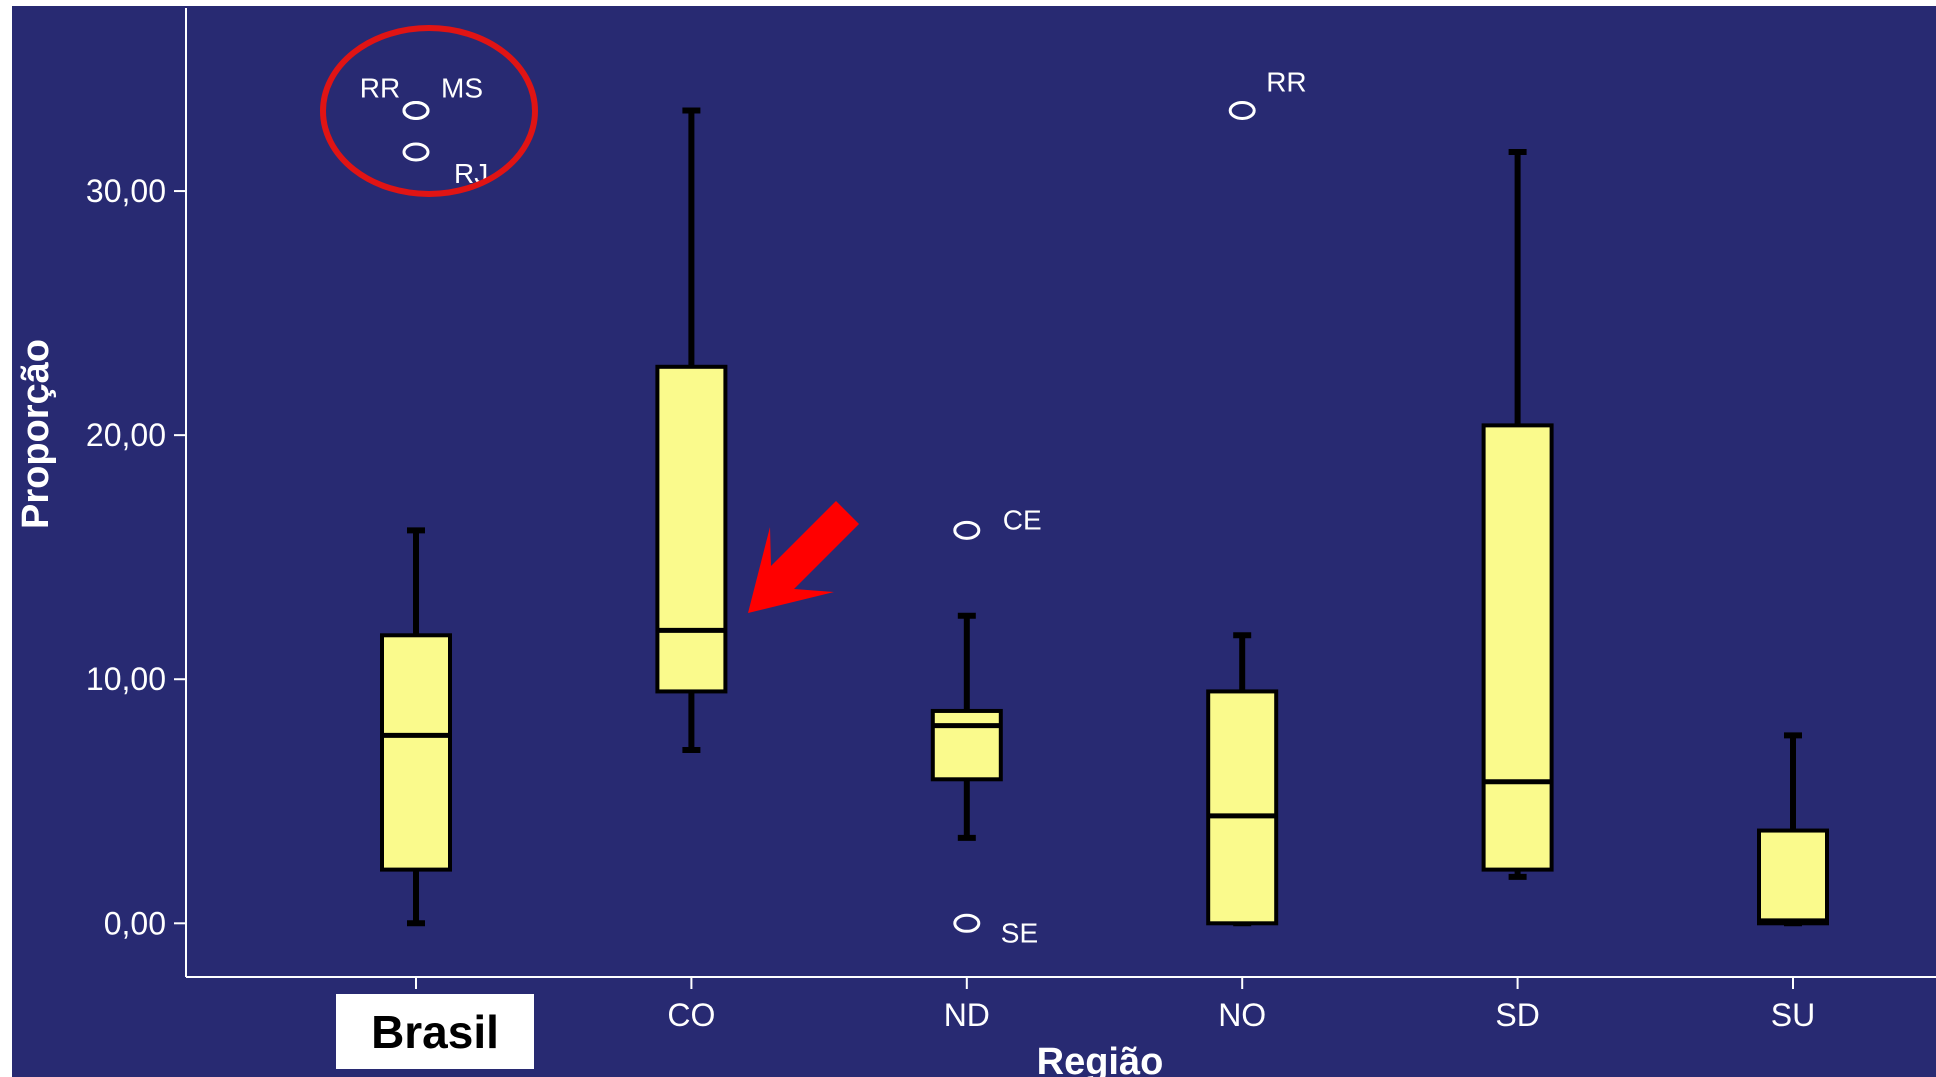  I want to click on brasil-label-box, so click(435, 1031).